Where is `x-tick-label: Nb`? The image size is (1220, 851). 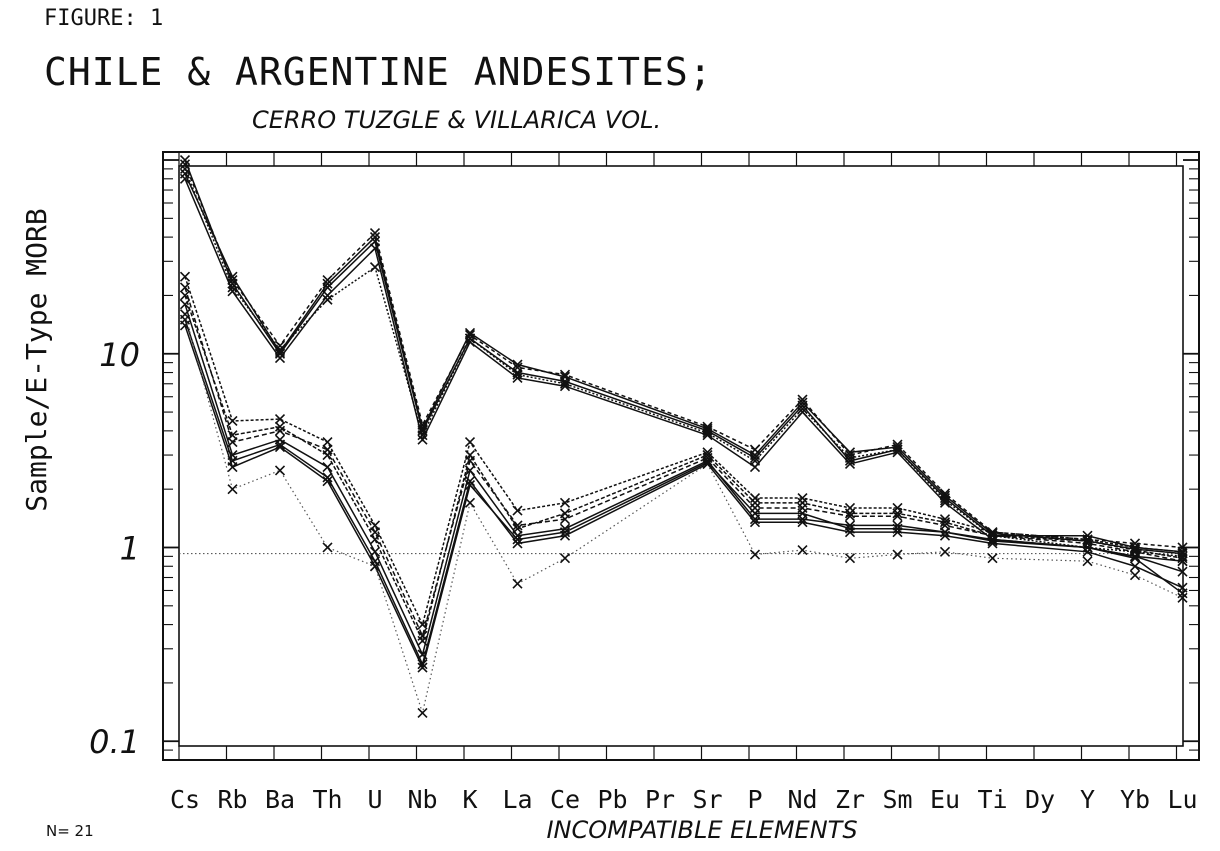
x-tick-label: Nb is located at coordinates (422, 799).